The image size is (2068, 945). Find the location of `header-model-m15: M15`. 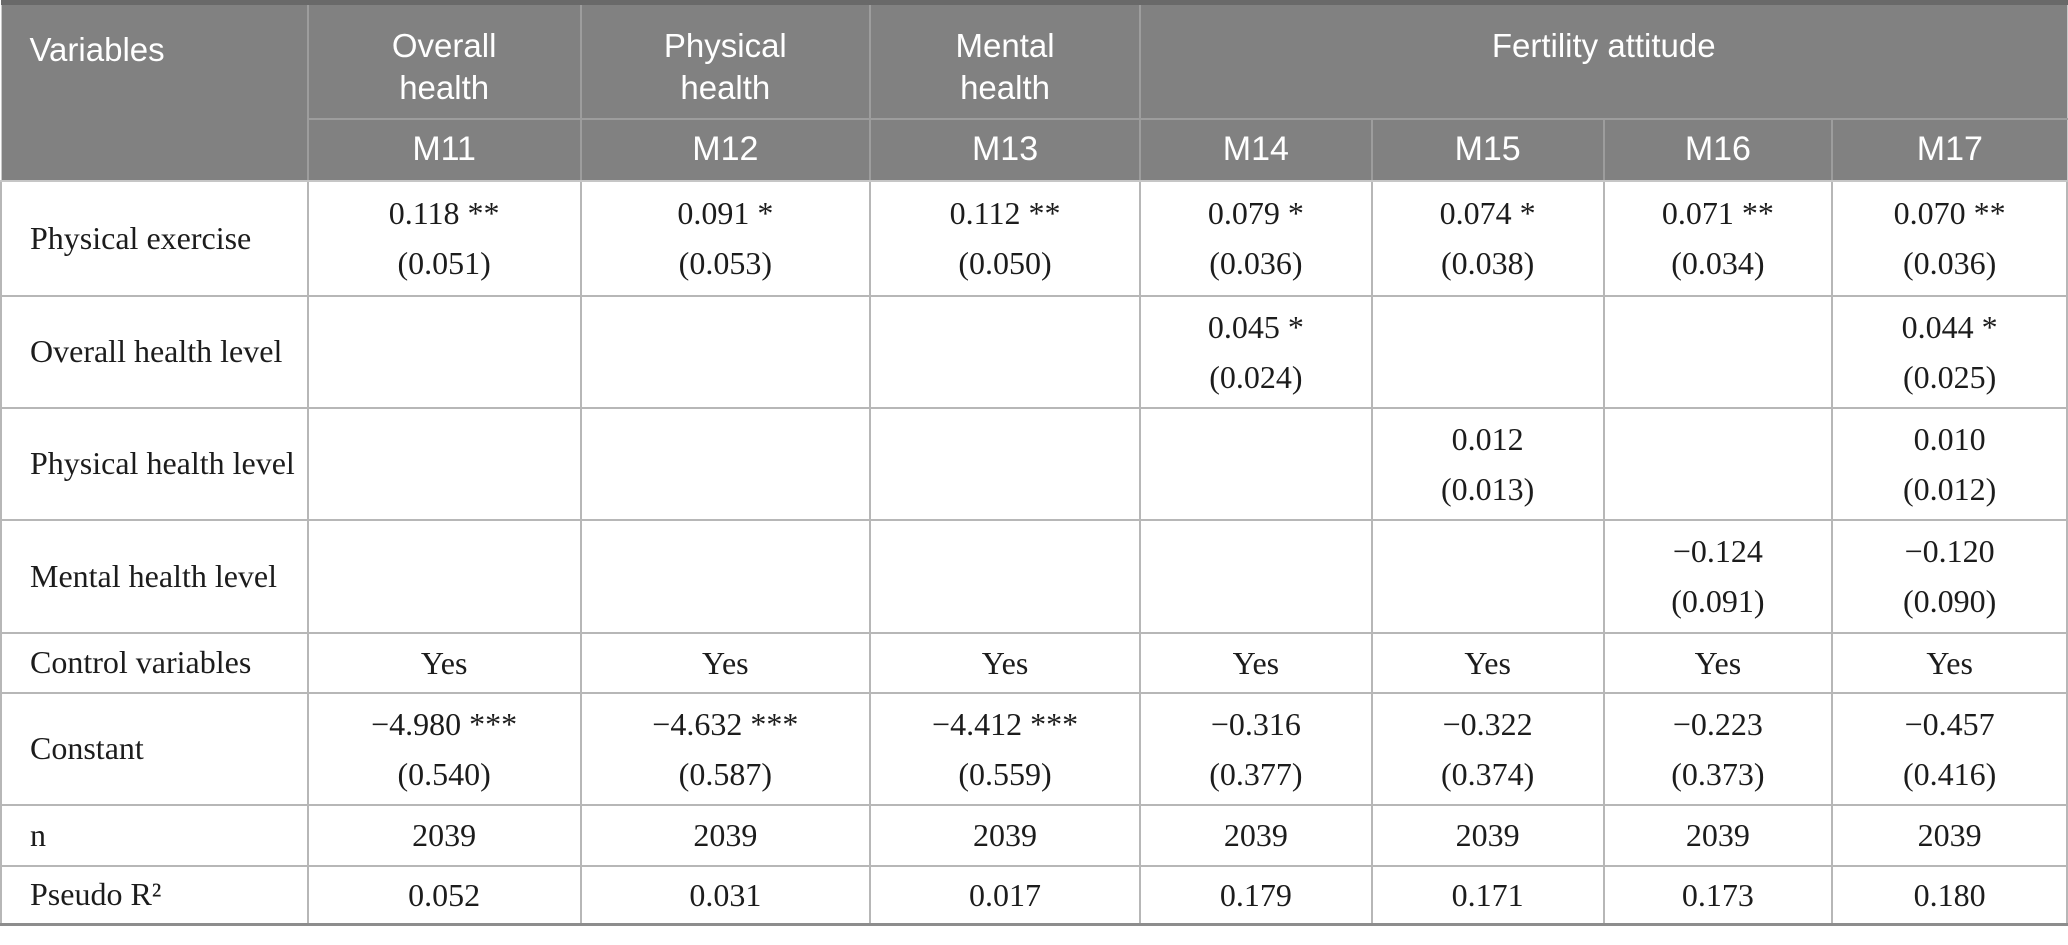

header-model-m15: M15 is located at coordinates (1487, 149).